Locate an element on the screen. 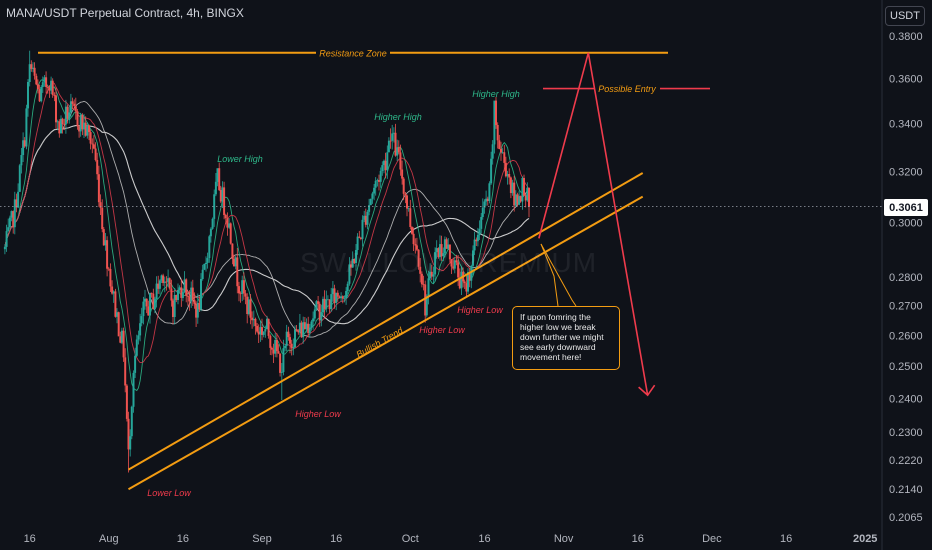 The height and width of the screenshot is (550, 932). currency-button: USDT is located at coordinates (905, 16).